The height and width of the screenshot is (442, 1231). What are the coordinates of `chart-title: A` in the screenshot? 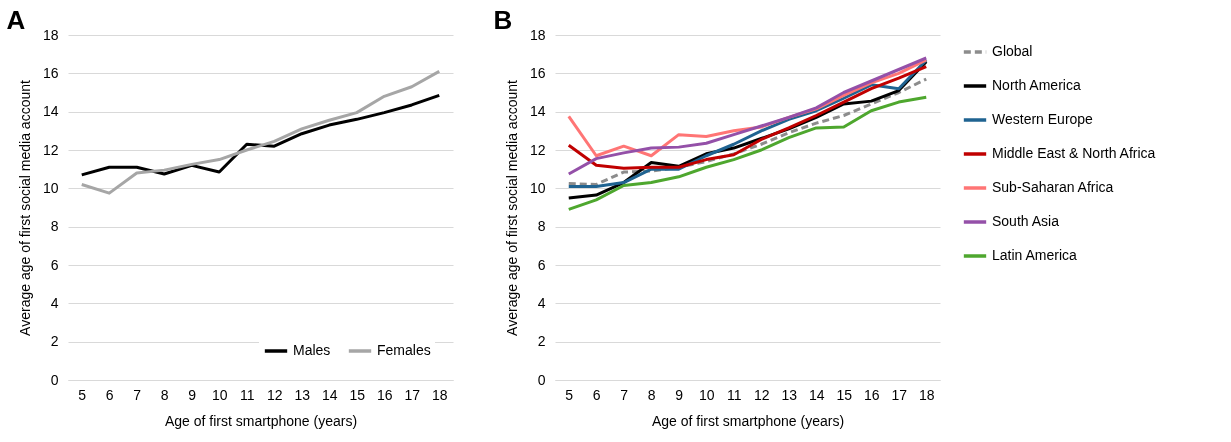 It's located at (16, 20).